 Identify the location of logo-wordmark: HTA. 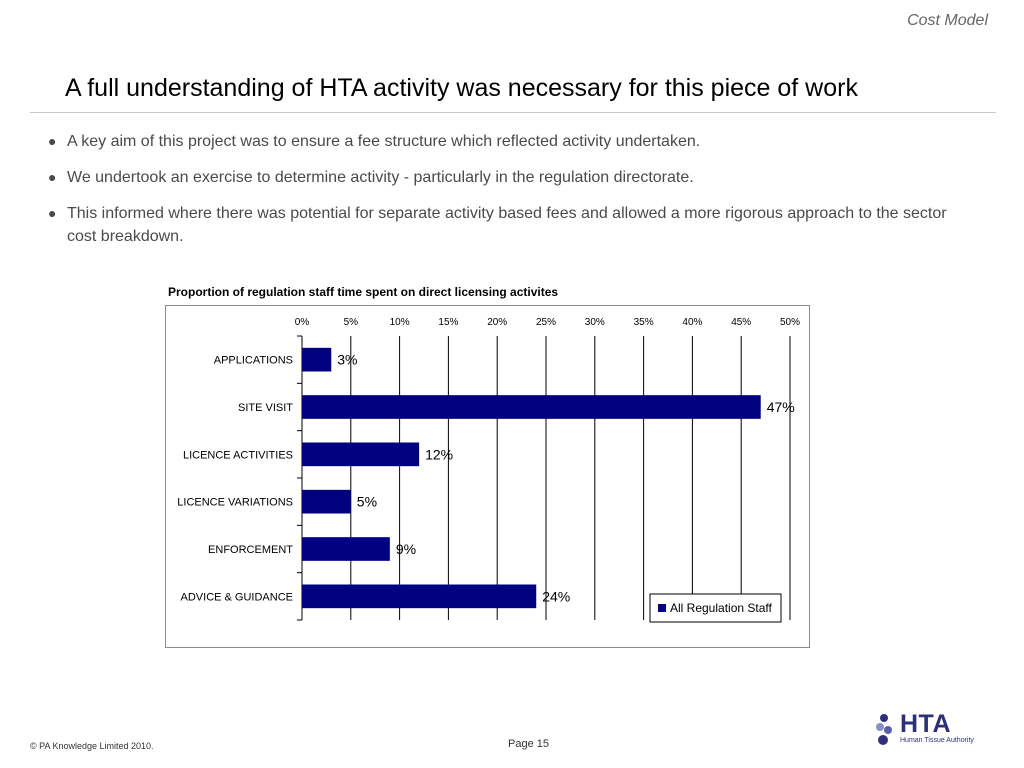
(926, 724).